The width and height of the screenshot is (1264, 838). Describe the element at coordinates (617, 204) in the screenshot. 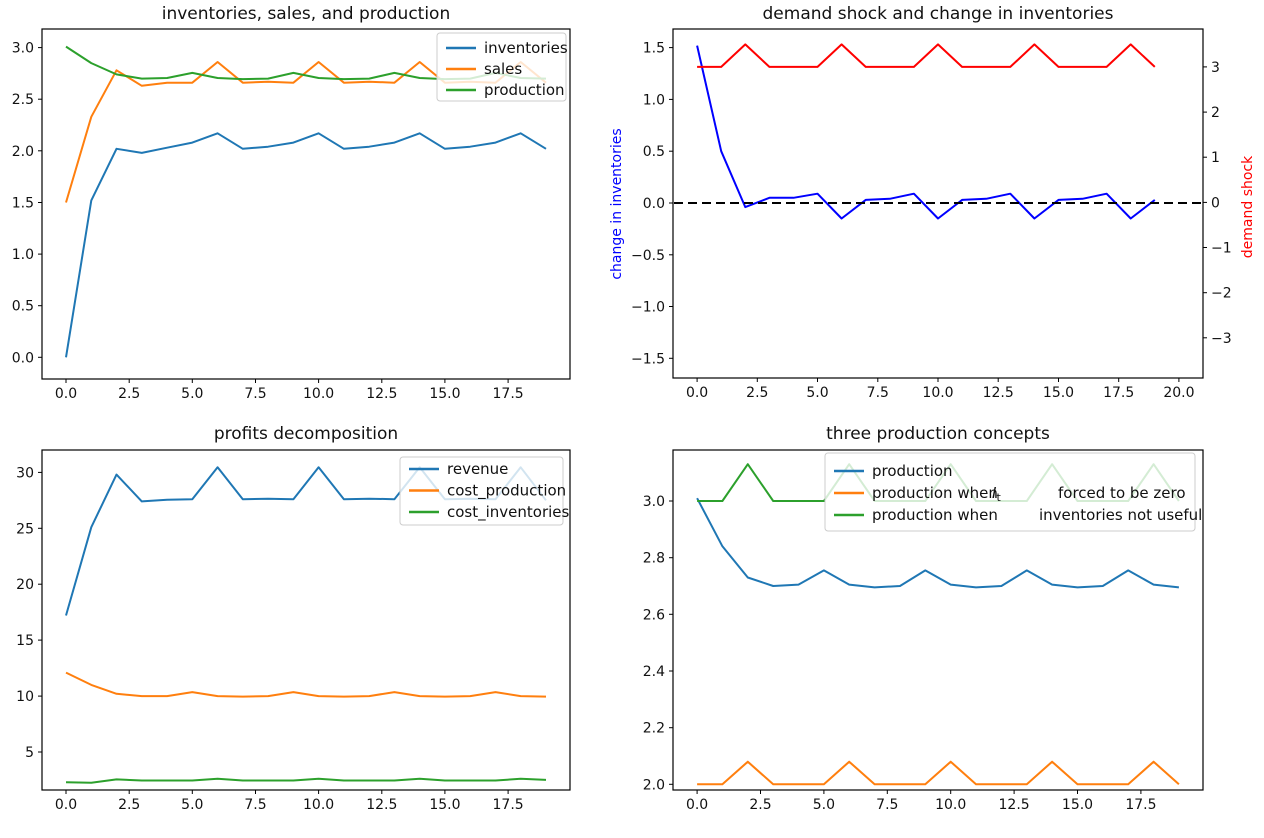

I see `ylabel-change-in-inventories: change in inventories` at that location.